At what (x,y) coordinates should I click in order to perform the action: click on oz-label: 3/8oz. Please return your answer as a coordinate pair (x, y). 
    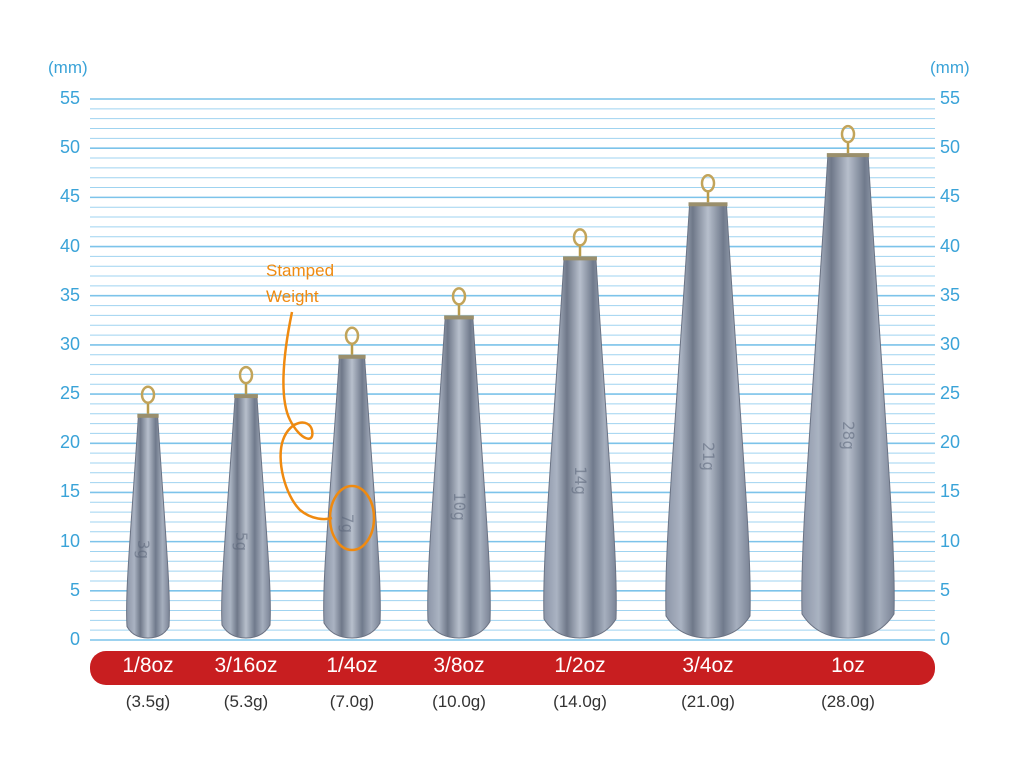
    Looking at the image, I should click on (459, 665).